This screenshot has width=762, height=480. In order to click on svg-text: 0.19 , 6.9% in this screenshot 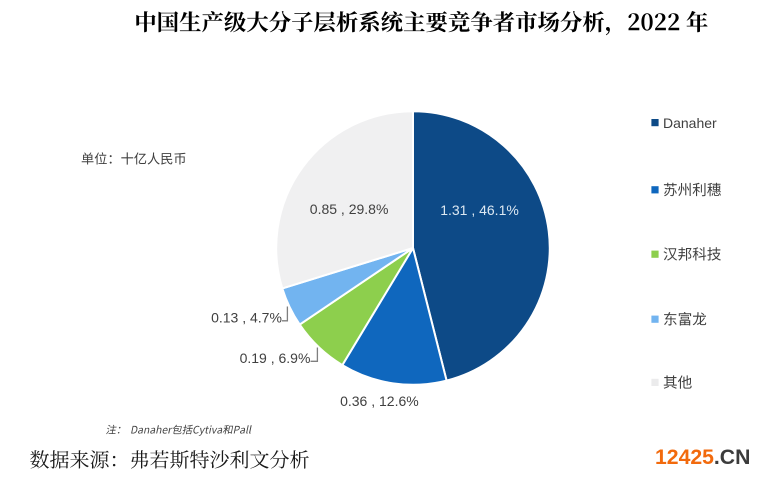, I will do `click(275, 358)`.